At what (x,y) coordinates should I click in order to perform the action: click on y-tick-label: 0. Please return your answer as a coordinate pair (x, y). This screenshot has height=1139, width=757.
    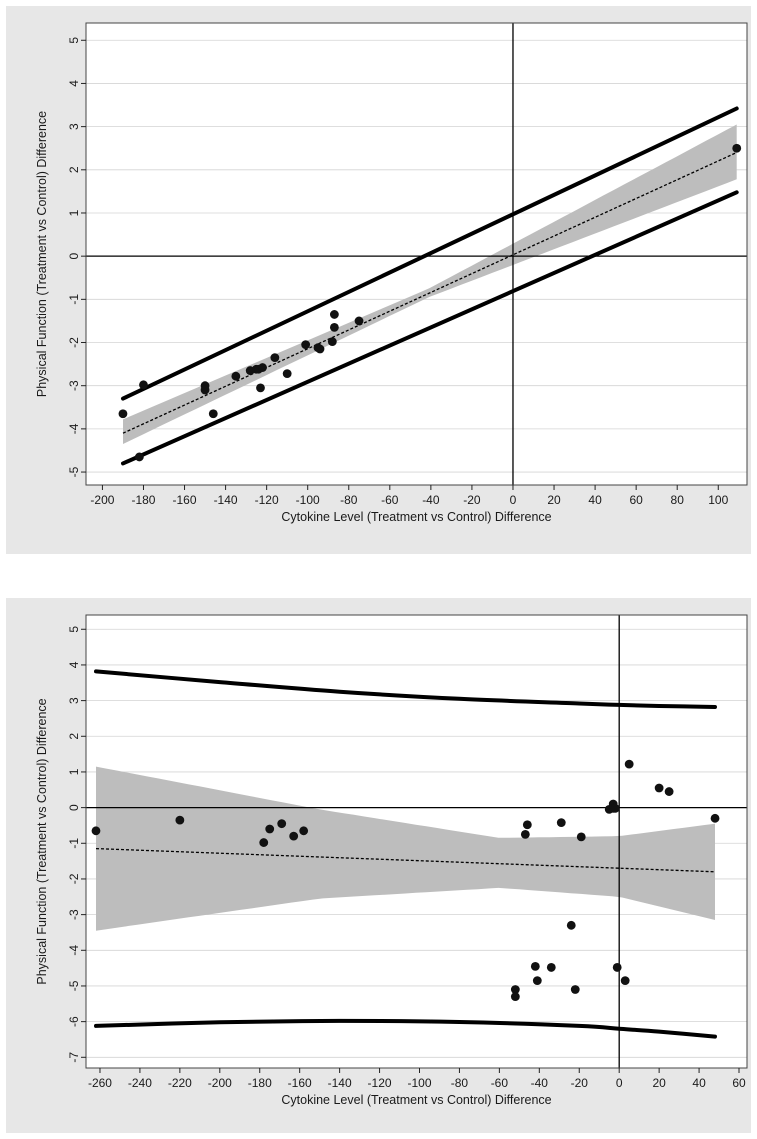
    Looking at the image, I should click on (74, 256).